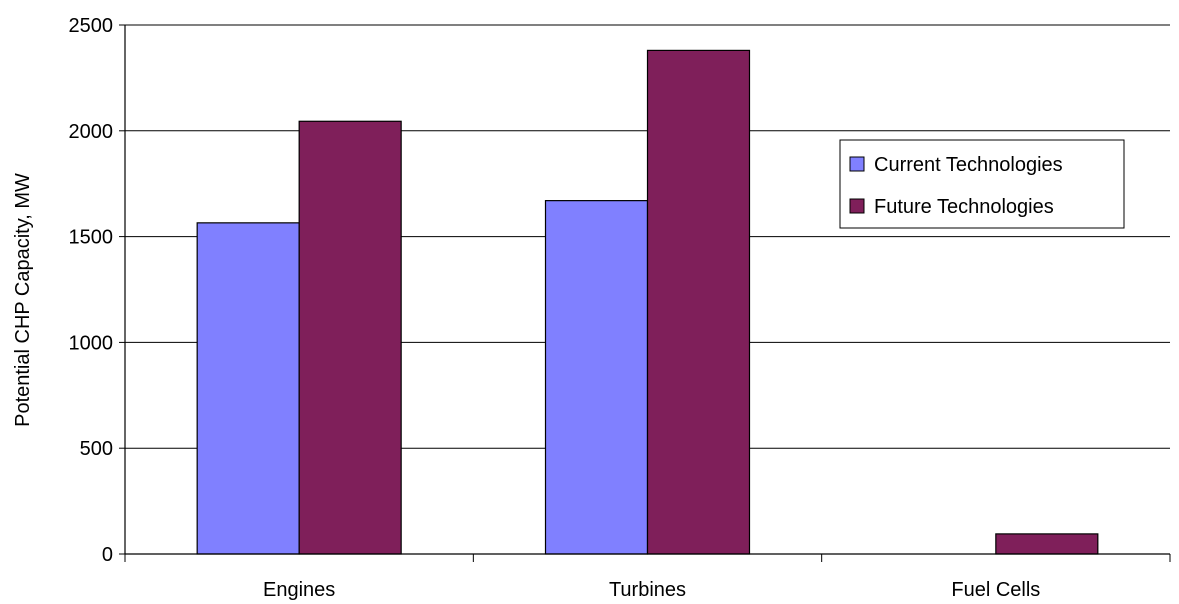 This screenshot has height=604, width=1179. Describe the element at coordinates (248, 388) in the screenshot. I see `bar-engines-current` at that location.